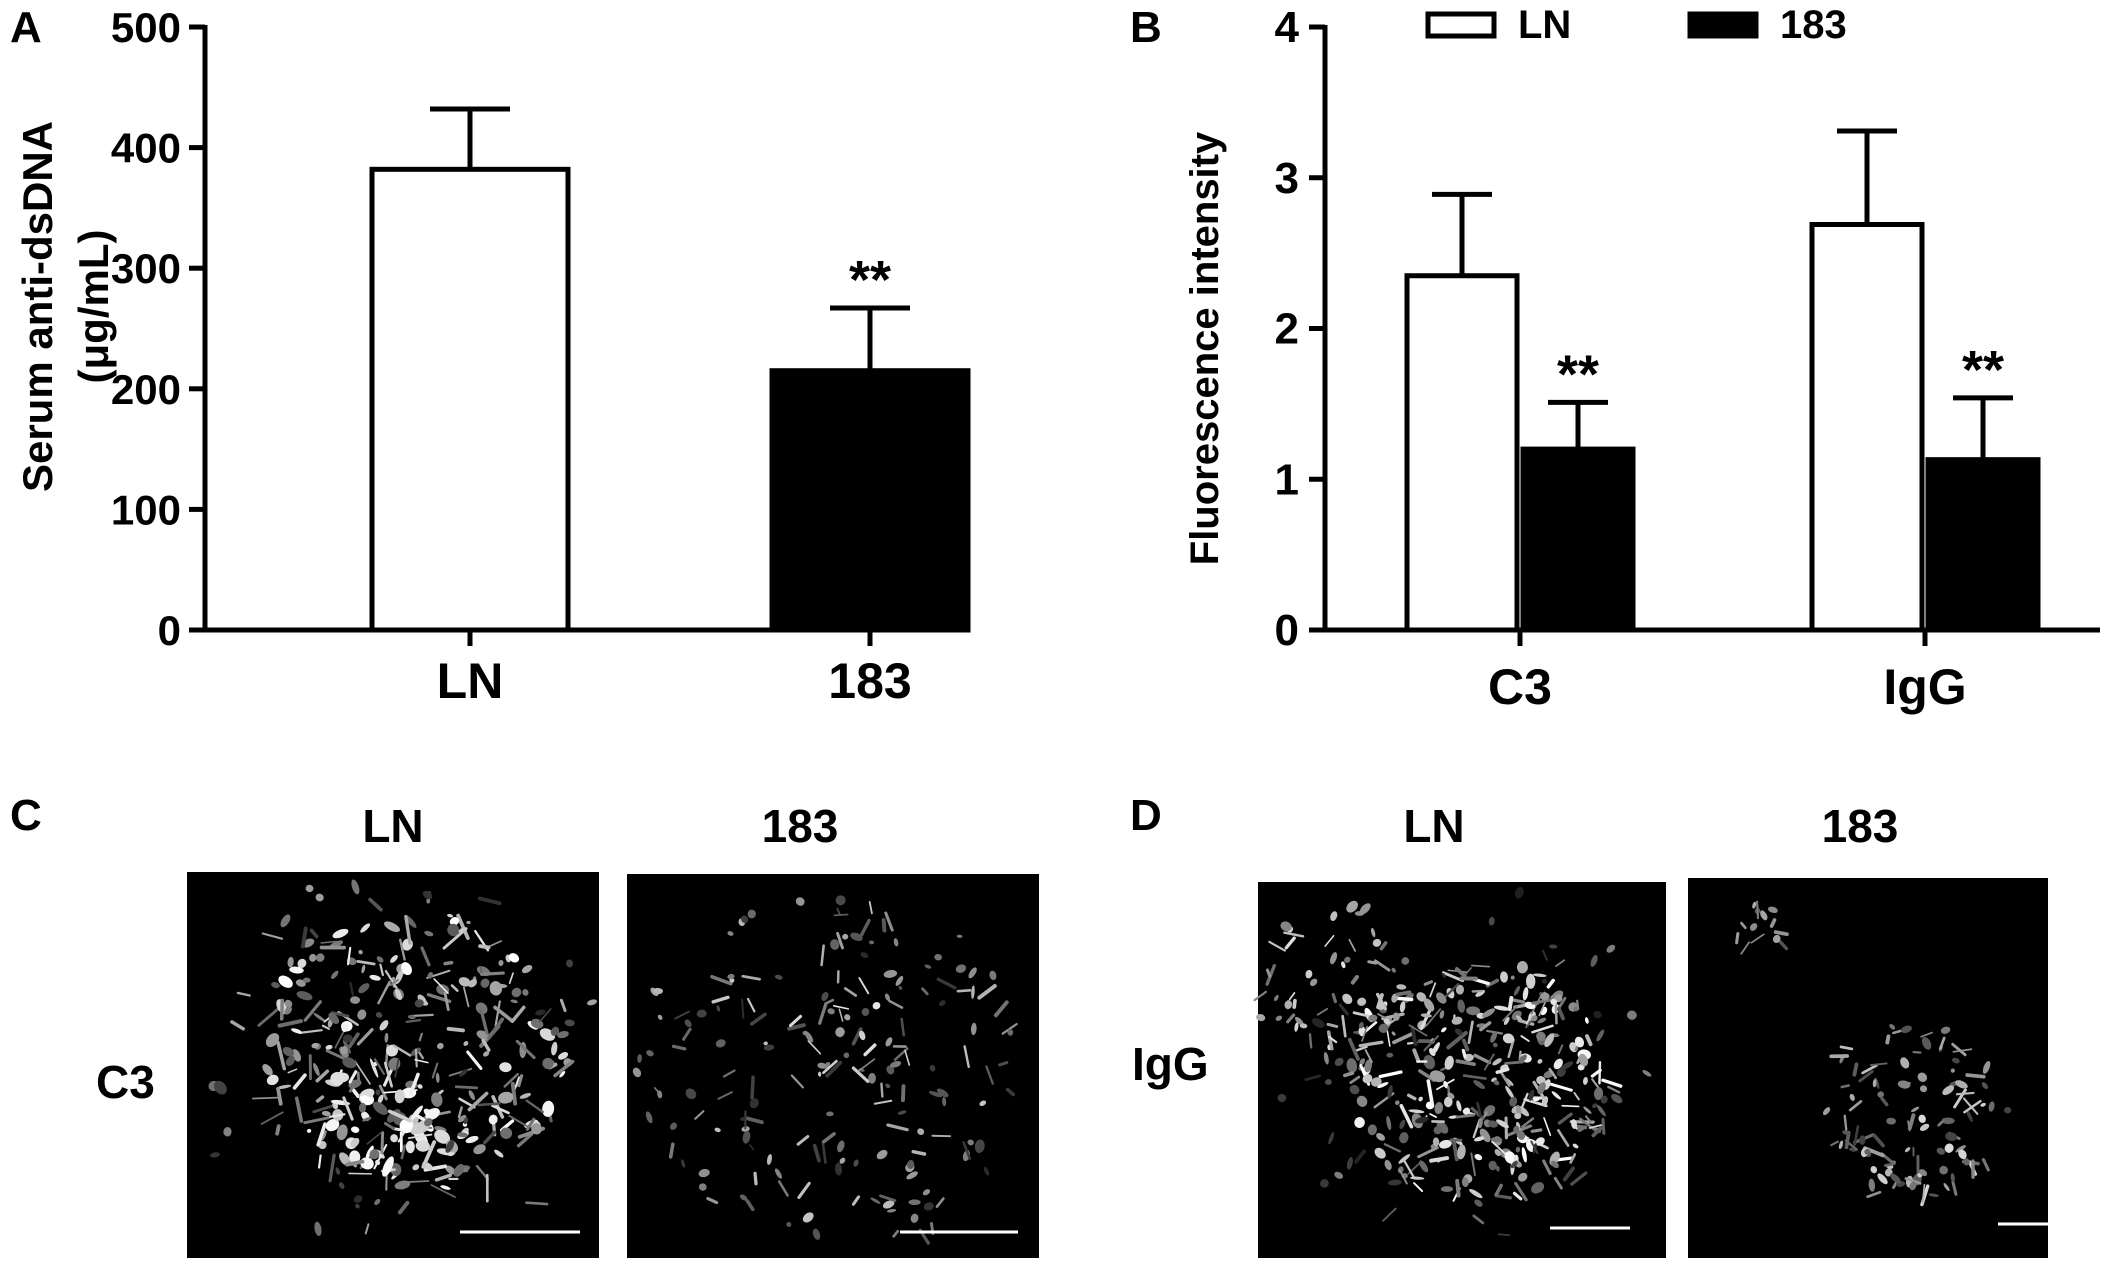 The height and width of the screenshot is (1265, 2128). What do you see at coordinates (26, 815) in the screenshot?
I see `panel-letter-c: C` at bounding box center [26, 815].